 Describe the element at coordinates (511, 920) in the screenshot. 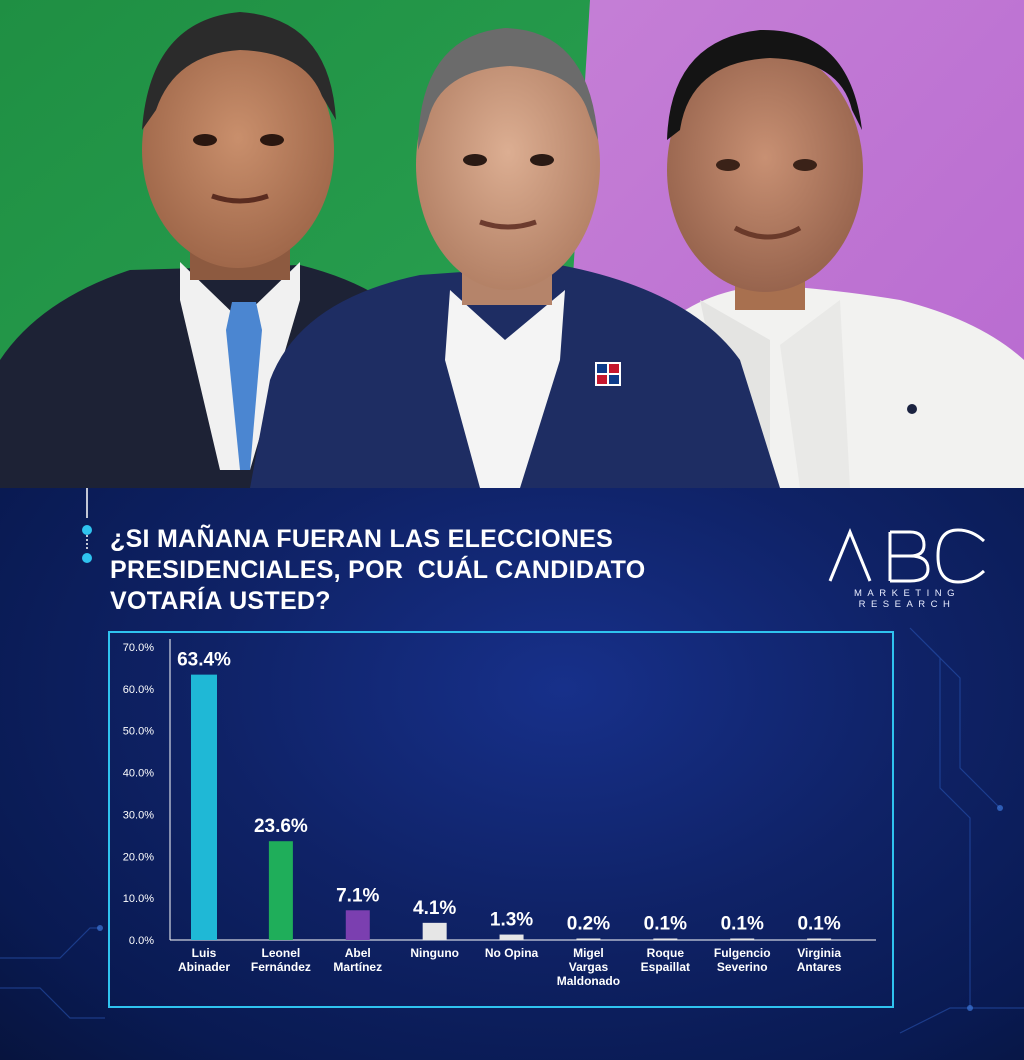

I see `bar-value-label: 1.3%` at that location.